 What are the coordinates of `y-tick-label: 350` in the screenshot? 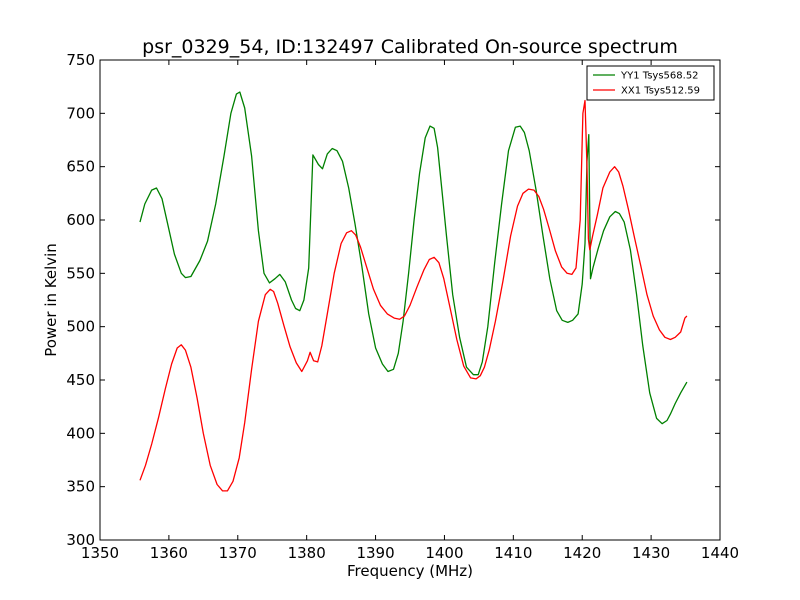 It's located at (80, 487).